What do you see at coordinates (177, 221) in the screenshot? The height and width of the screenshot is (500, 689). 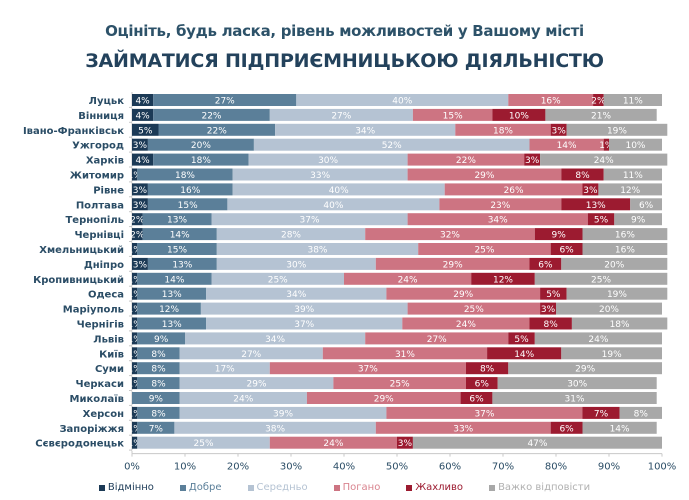 I see `data-label: 13%` at bounding box center [177, 221].